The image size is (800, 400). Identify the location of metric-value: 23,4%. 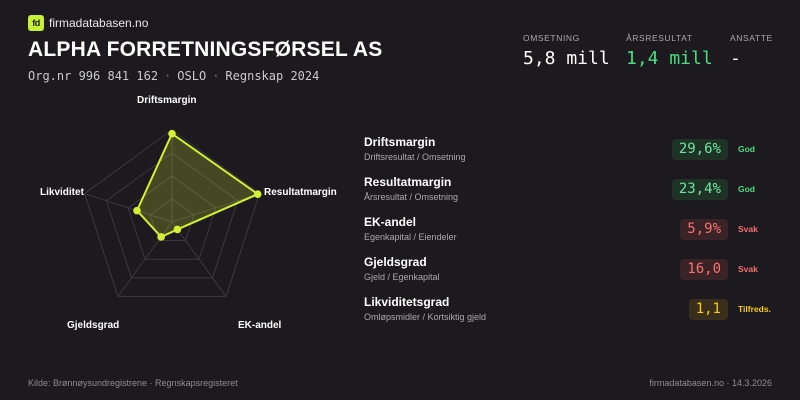
(699, 189).